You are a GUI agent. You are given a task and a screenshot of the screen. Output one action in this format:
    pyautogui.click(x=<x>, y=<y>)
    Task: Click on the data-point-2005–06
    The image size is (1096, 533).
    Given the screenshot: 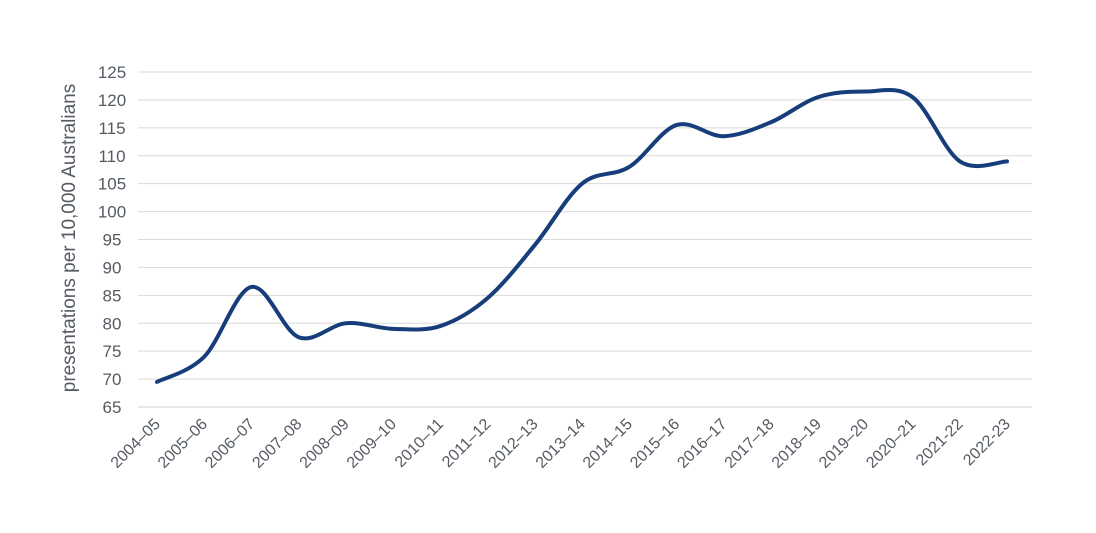 What is the action you would take?
    pyautogui.click(x=204, y=357)
    